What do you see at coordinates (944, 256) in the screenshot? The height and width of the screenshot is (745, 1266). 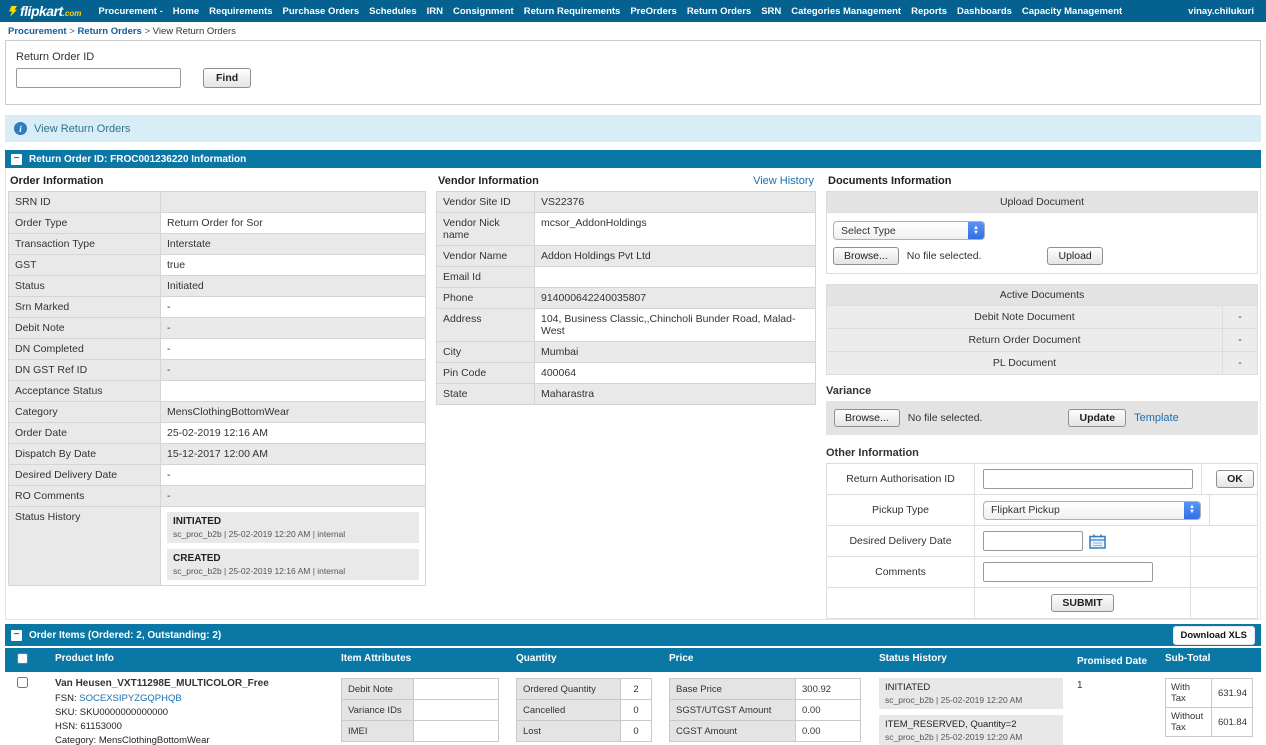 I see `no-file-text: No file selected.` at bounding box center [944, 256].